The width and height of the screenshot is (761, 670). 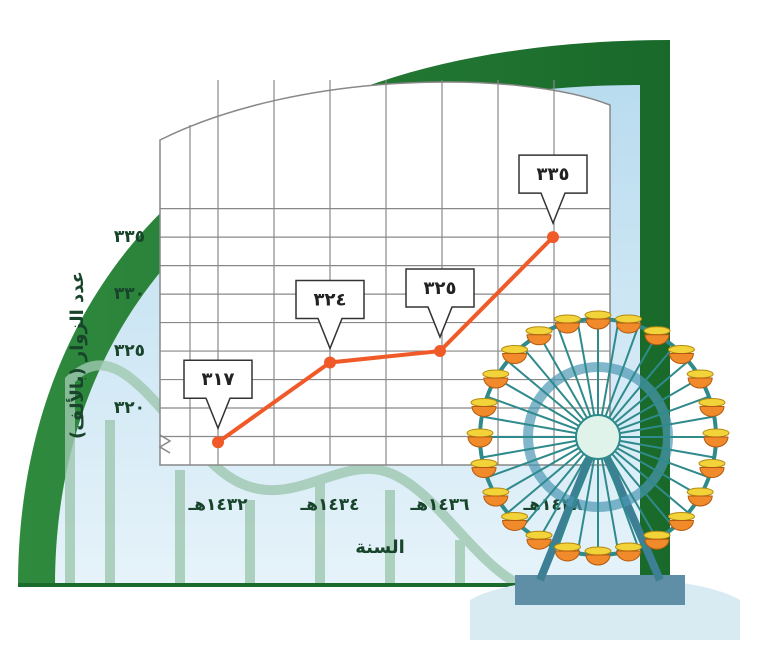 I want to click on wheel-hub, so click(x=598, y=437).